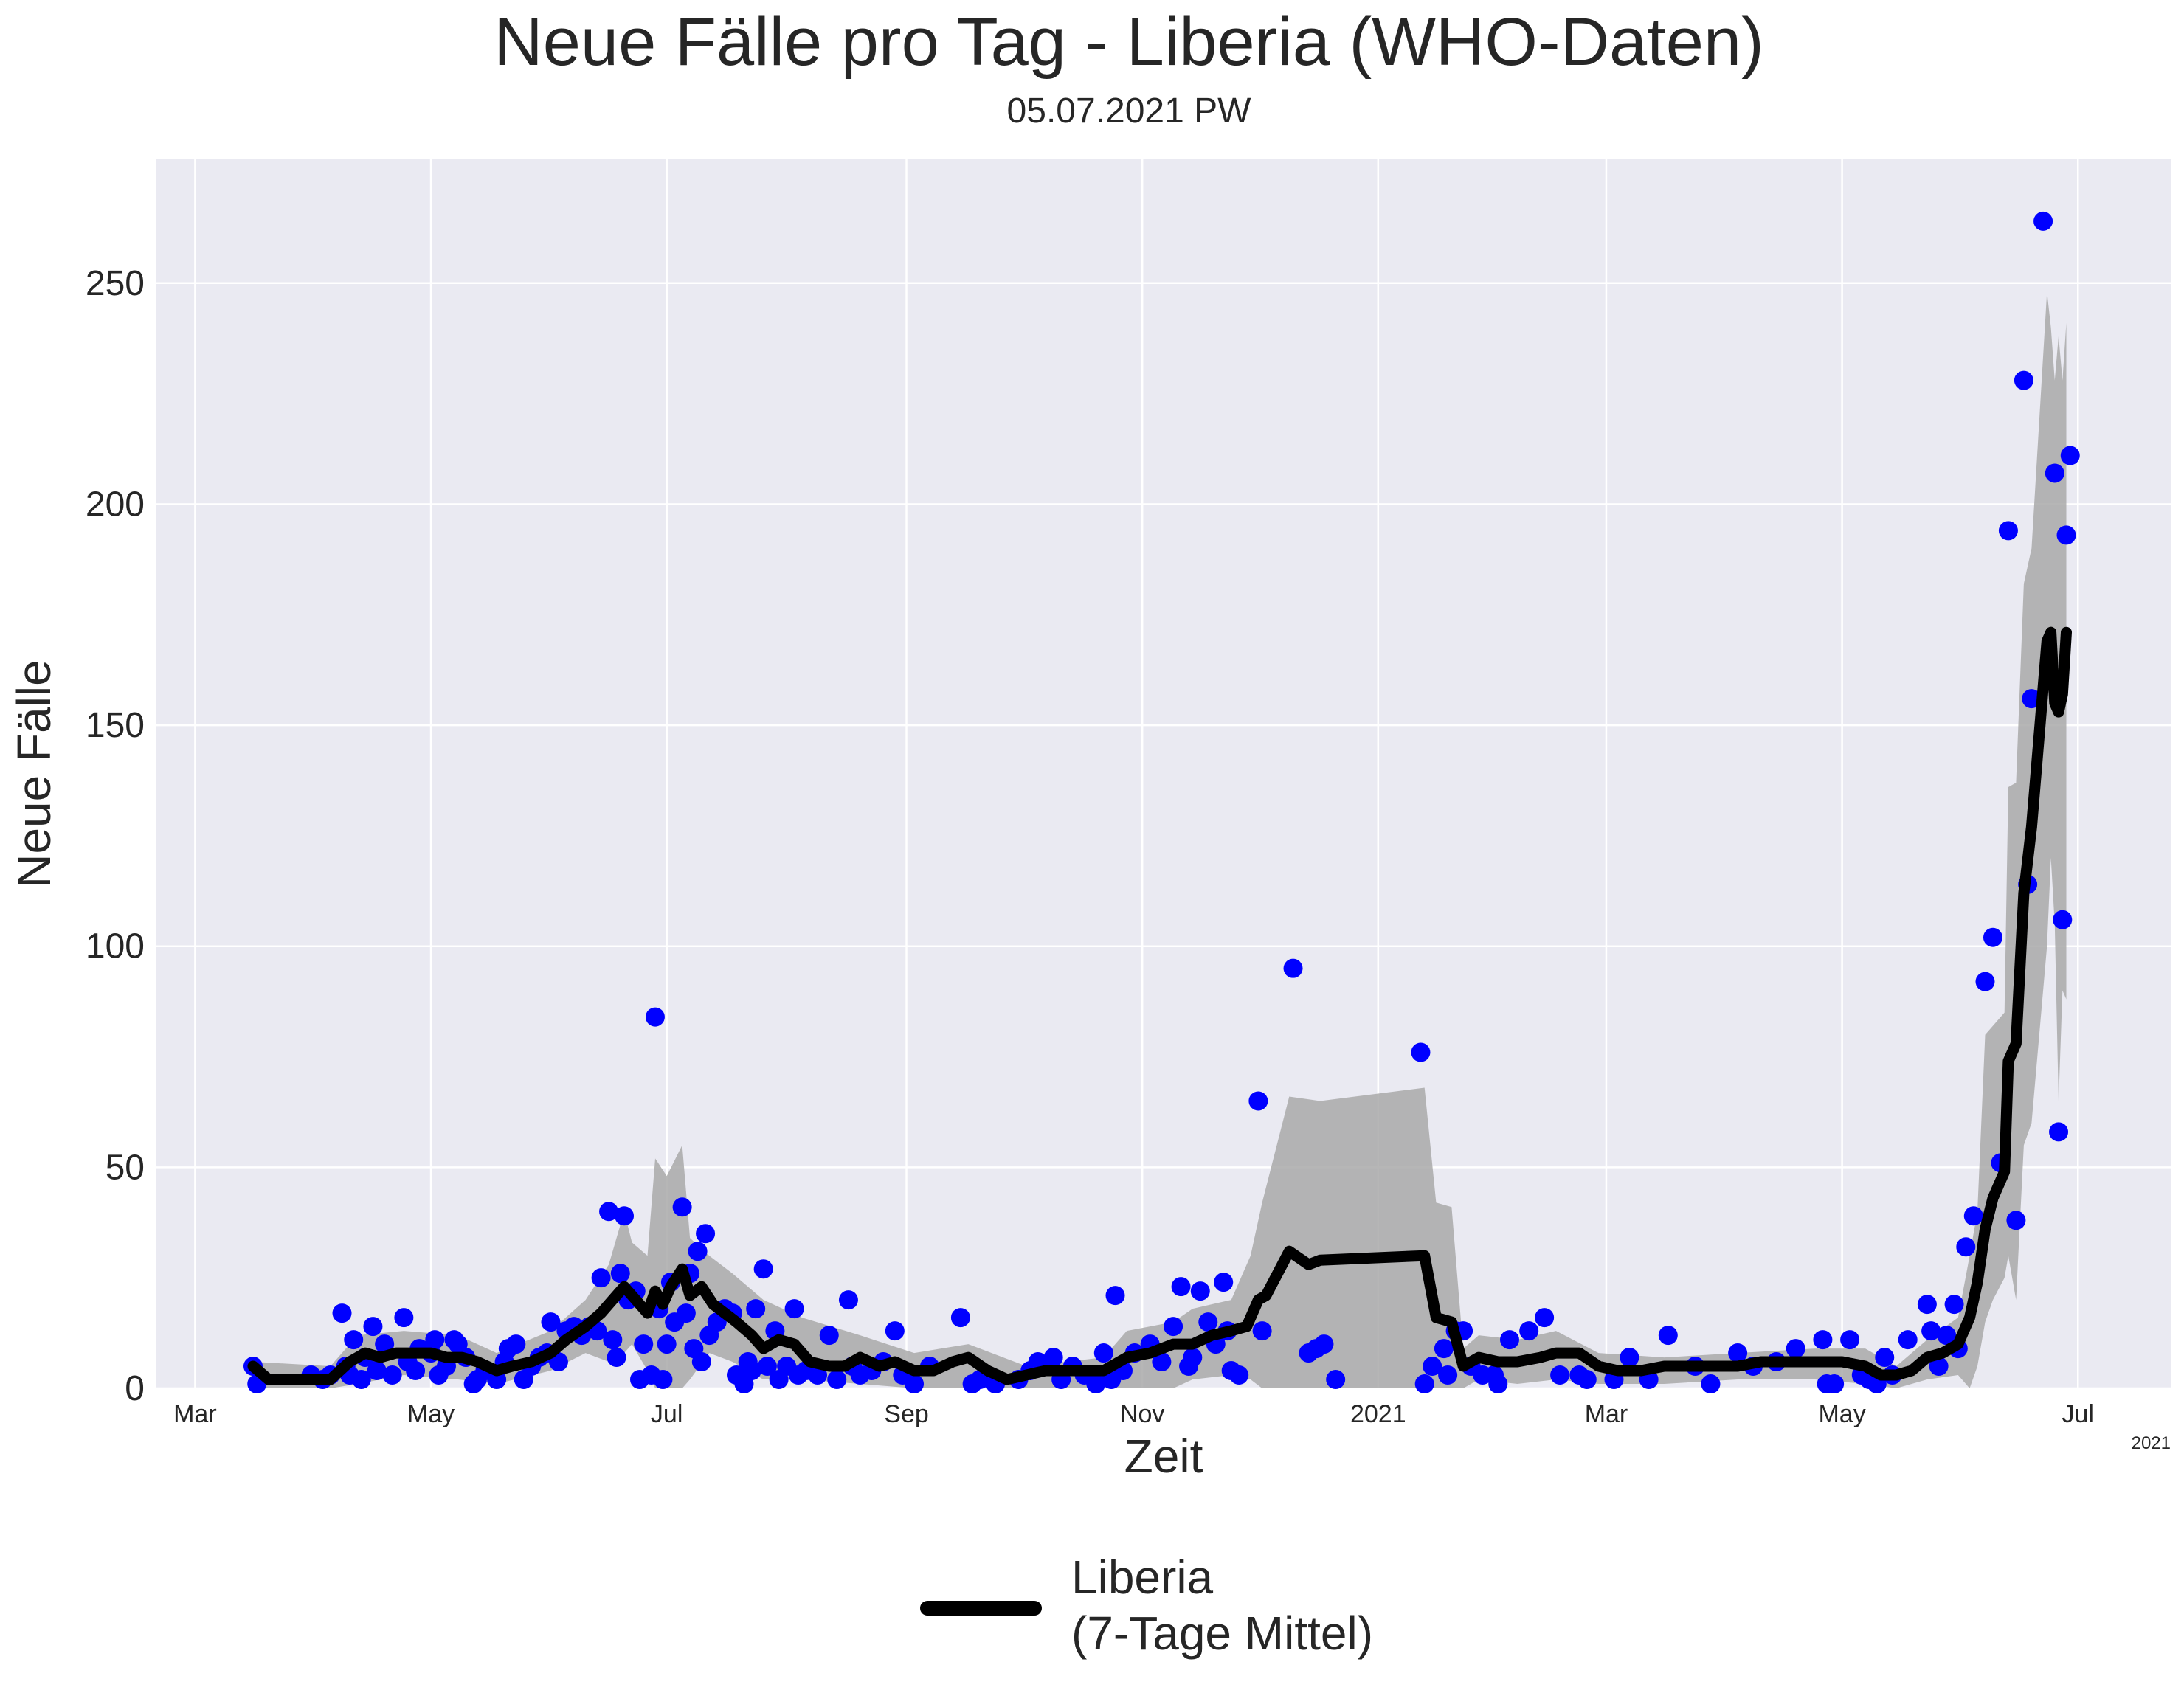 The width and height of the screenshot is (2184, 1693). Describe the element at coordinates (125, 1167) in the screenshot. I see `y-tick-label: 50` at that location.